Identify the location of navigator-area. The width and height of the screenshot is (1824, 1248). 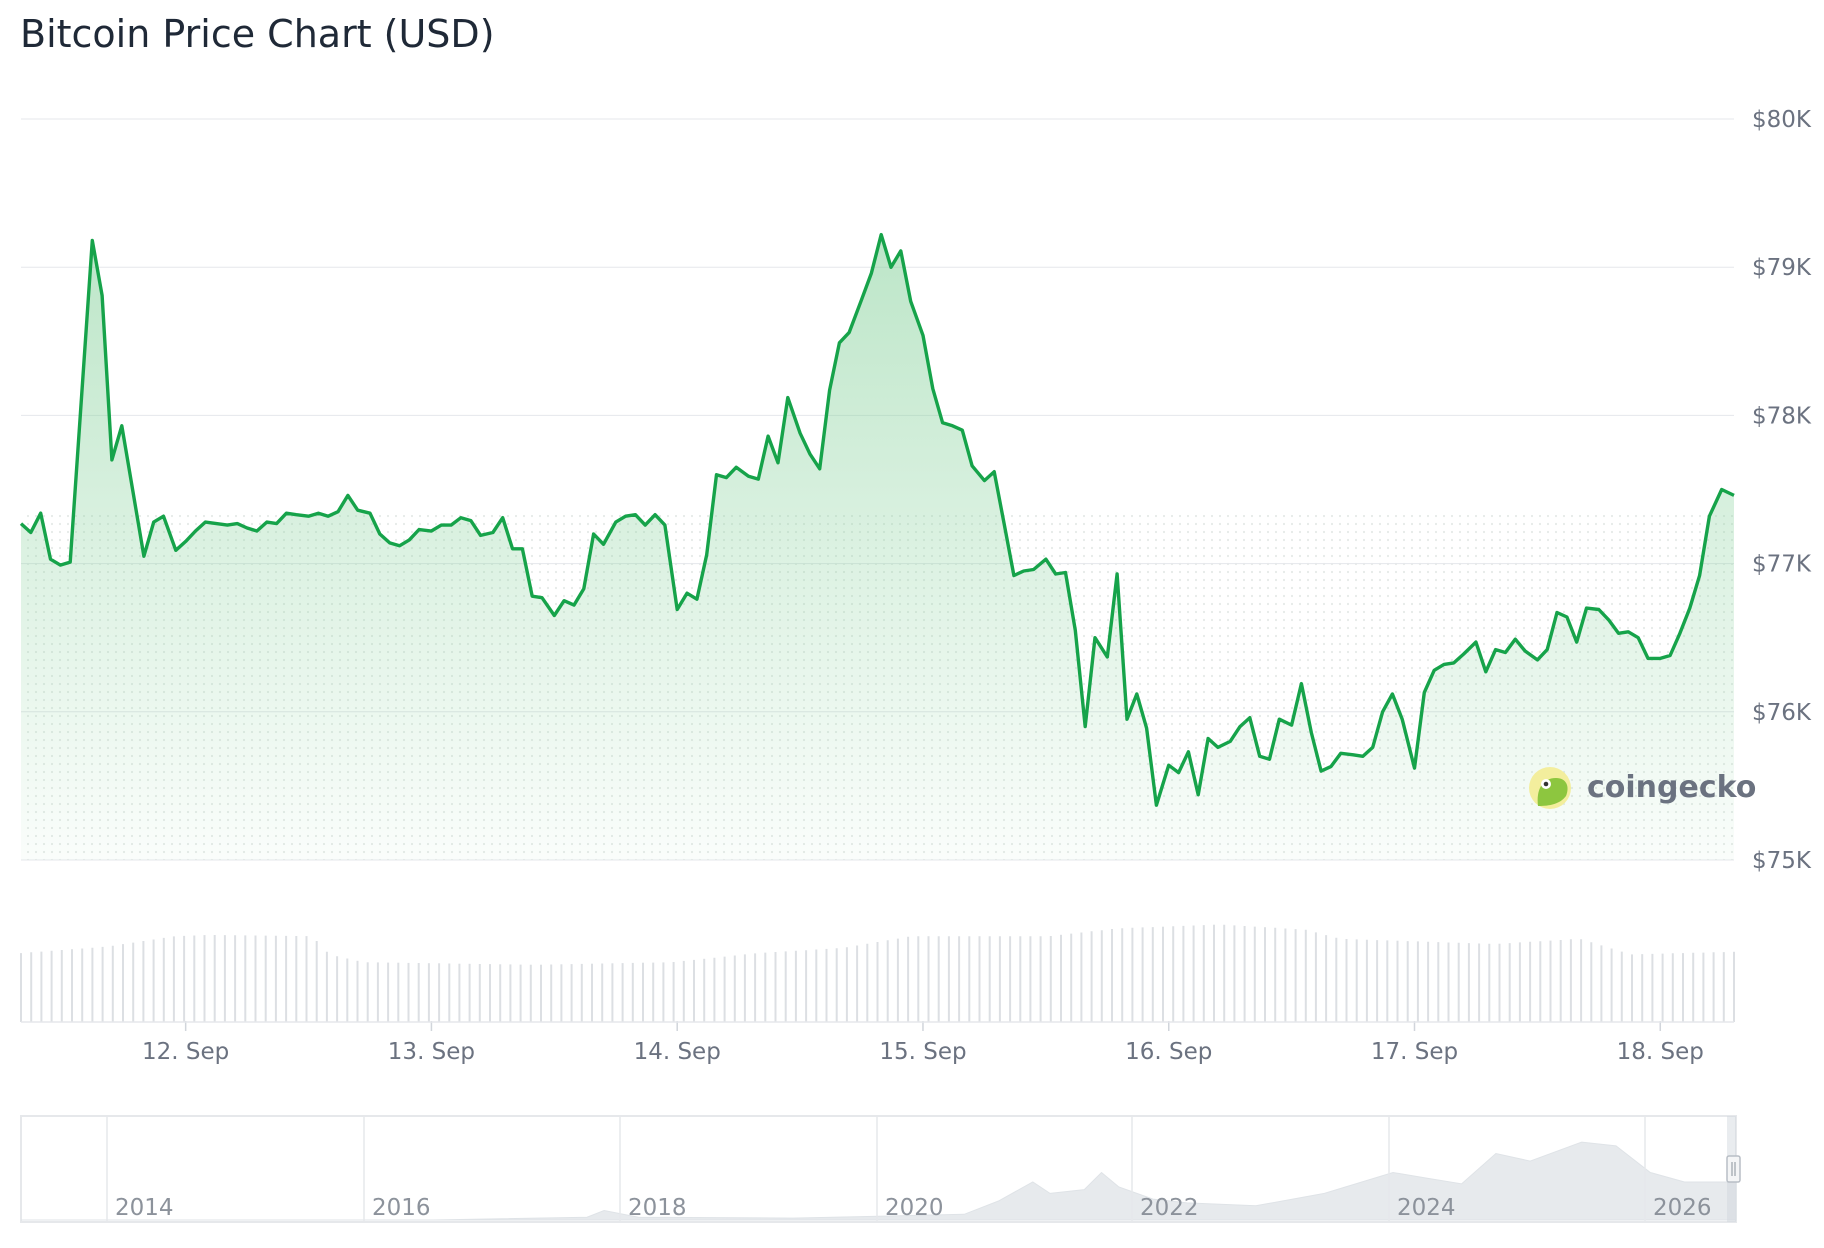
(879, 1181).